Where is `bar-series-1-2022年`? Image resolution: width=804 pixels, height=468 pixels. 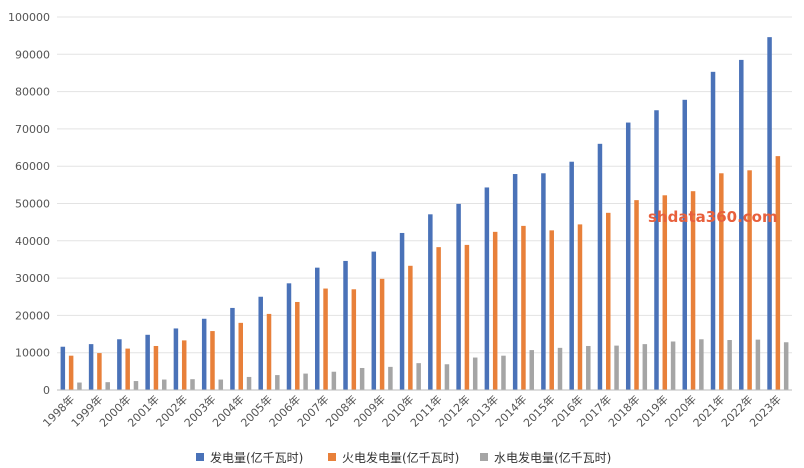
bar-series-1-2022年 is located at coordinates (741, 225).